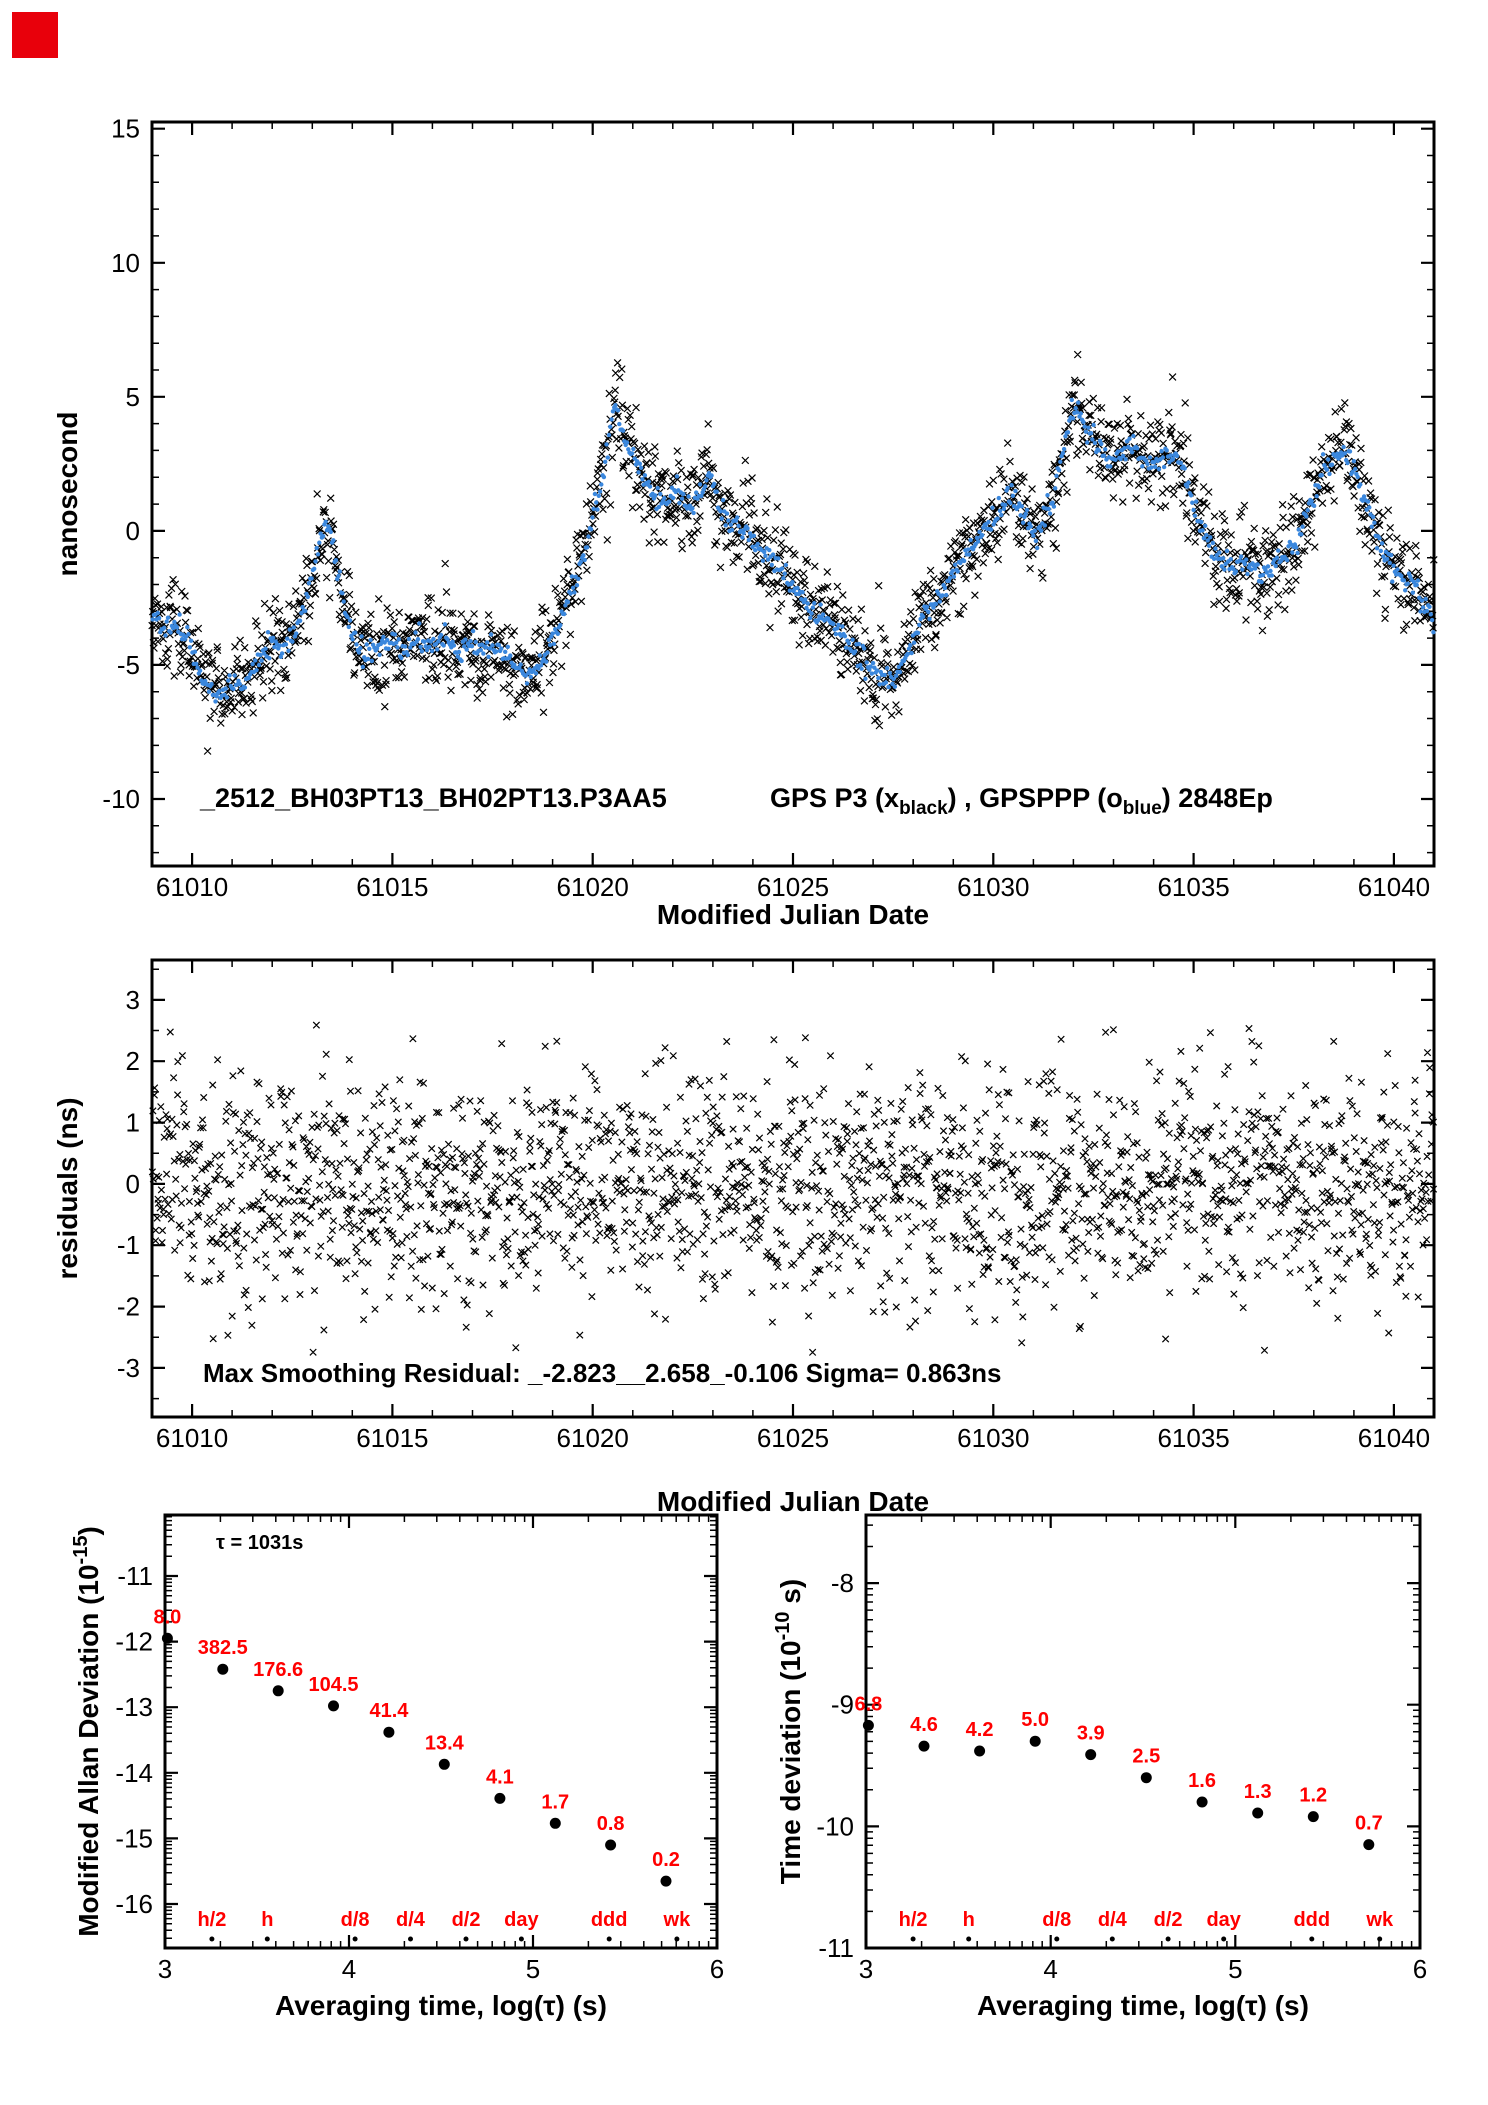  I want to click on mdev-point-label: 4.1, so click(500, 1777).